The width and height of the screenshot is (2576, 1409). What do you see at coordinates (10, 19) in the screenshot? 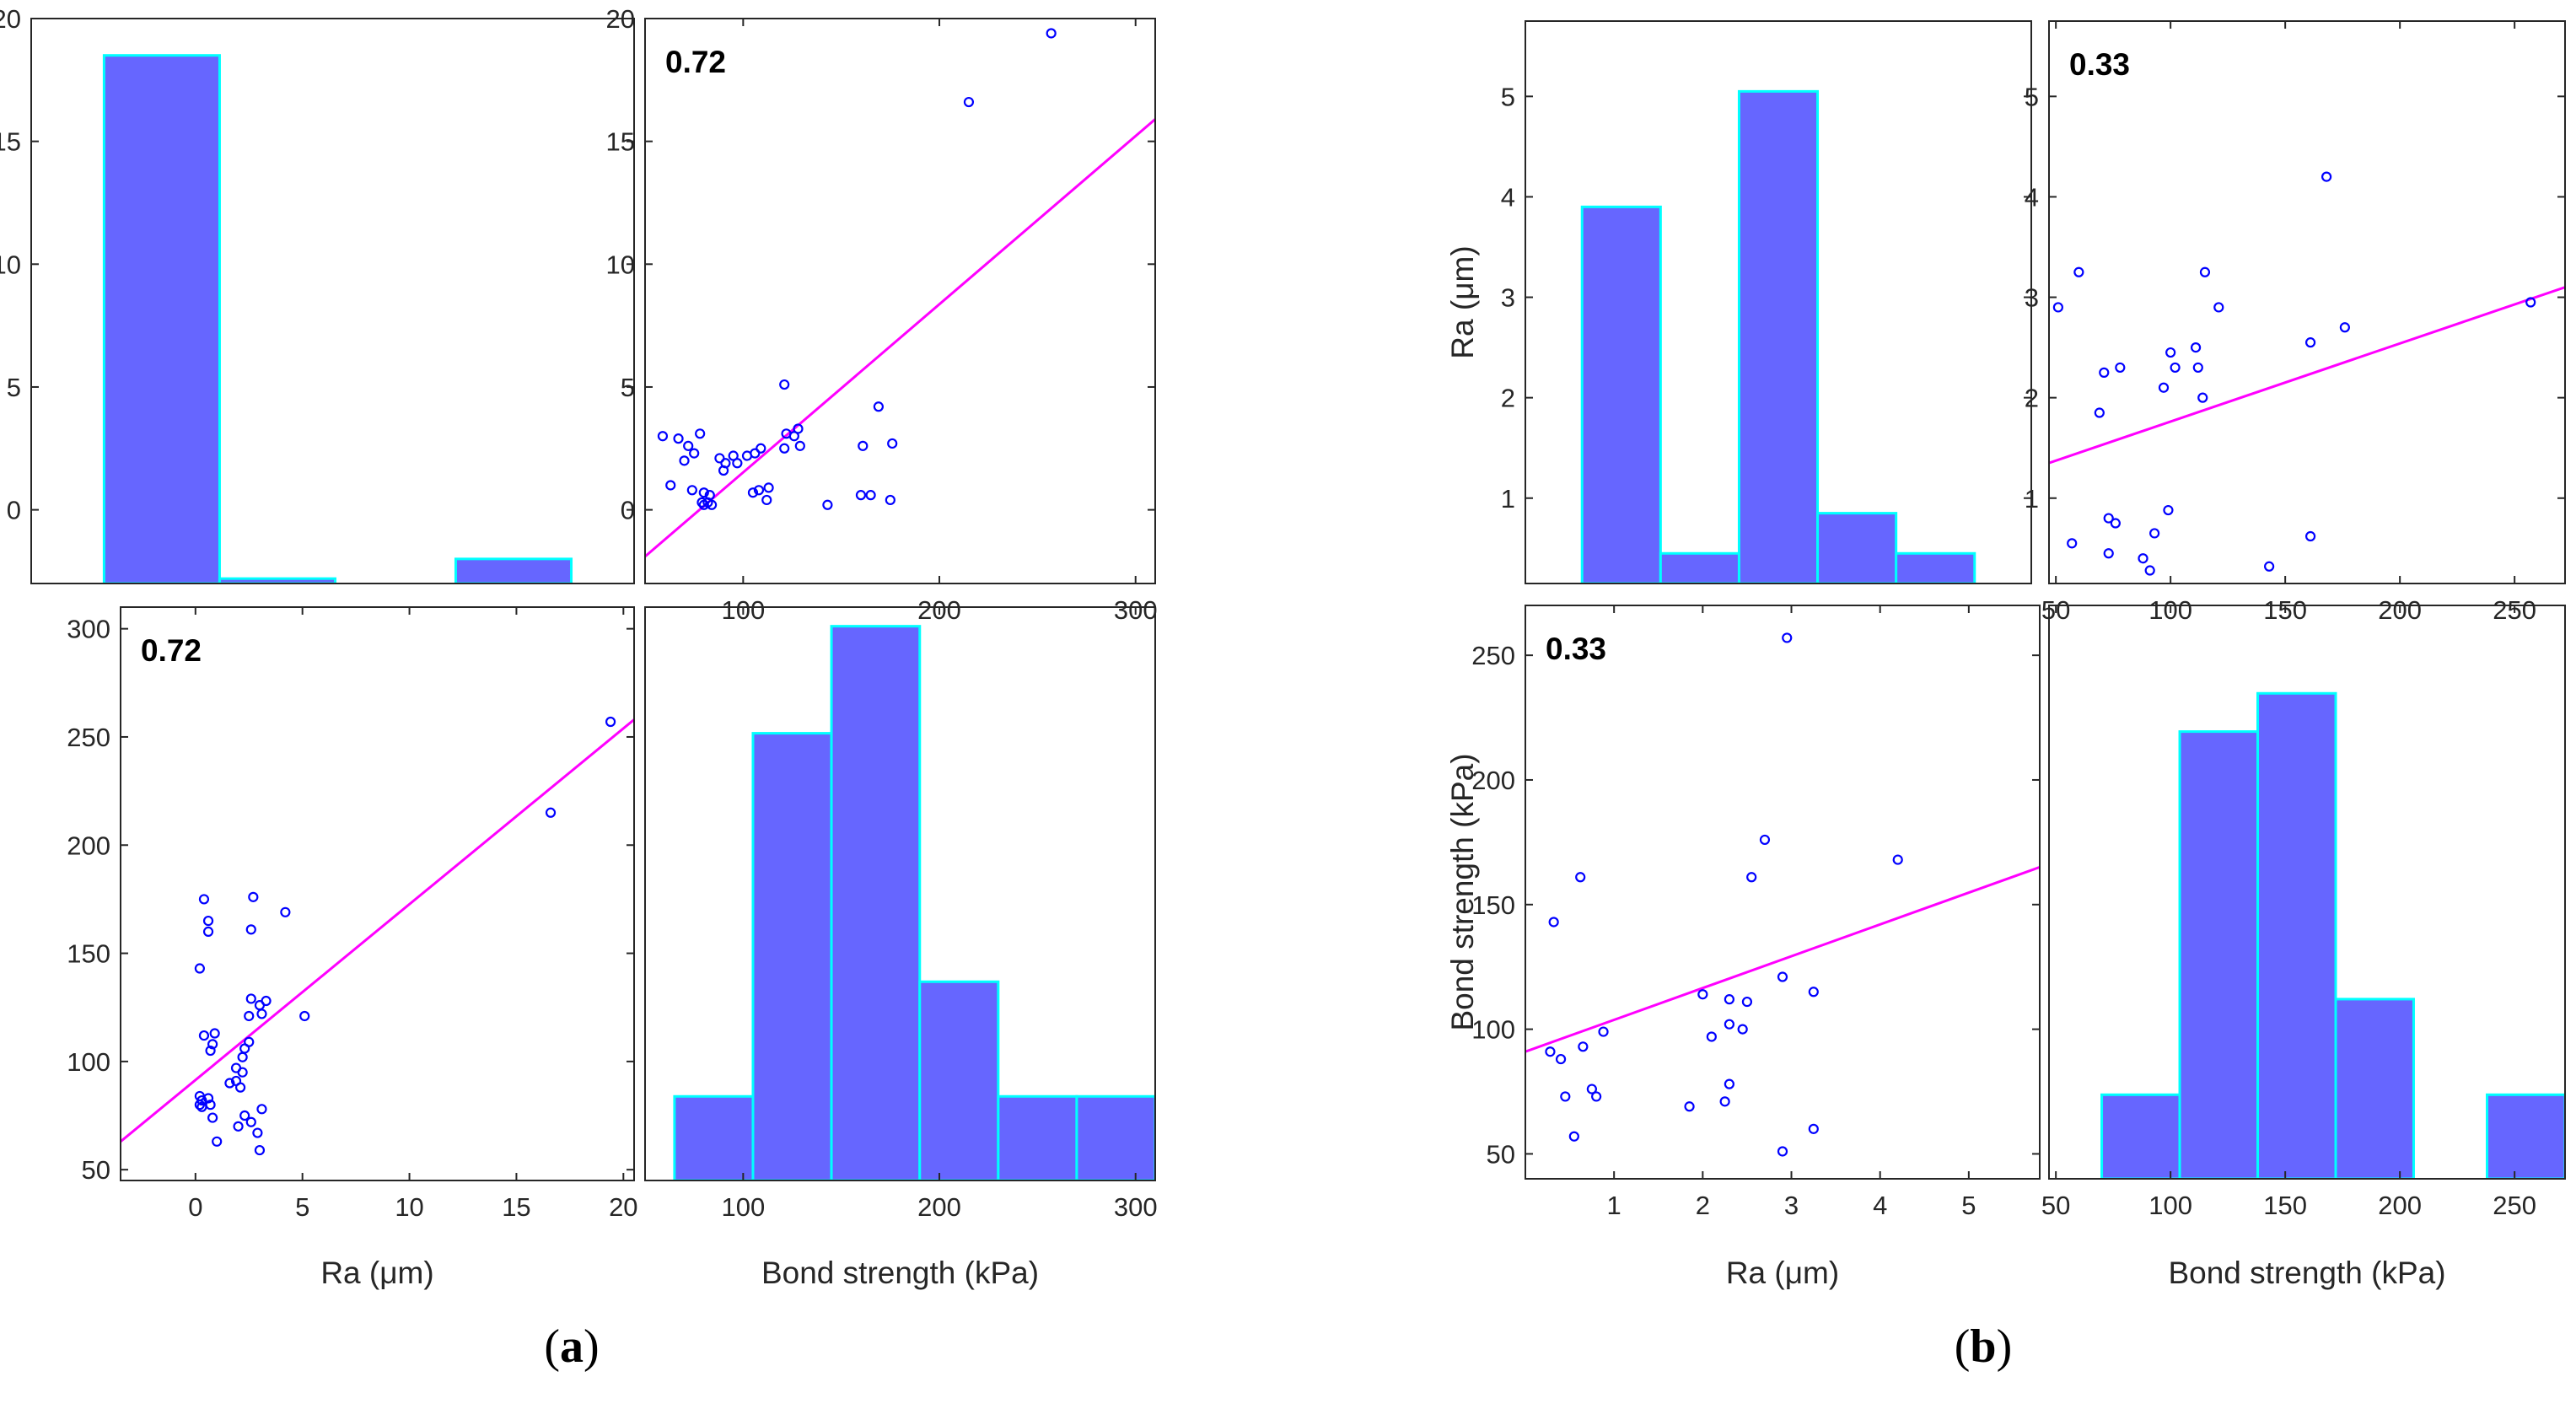
I see `y-tick-label-4: 20` at bounding box center [10, 19].